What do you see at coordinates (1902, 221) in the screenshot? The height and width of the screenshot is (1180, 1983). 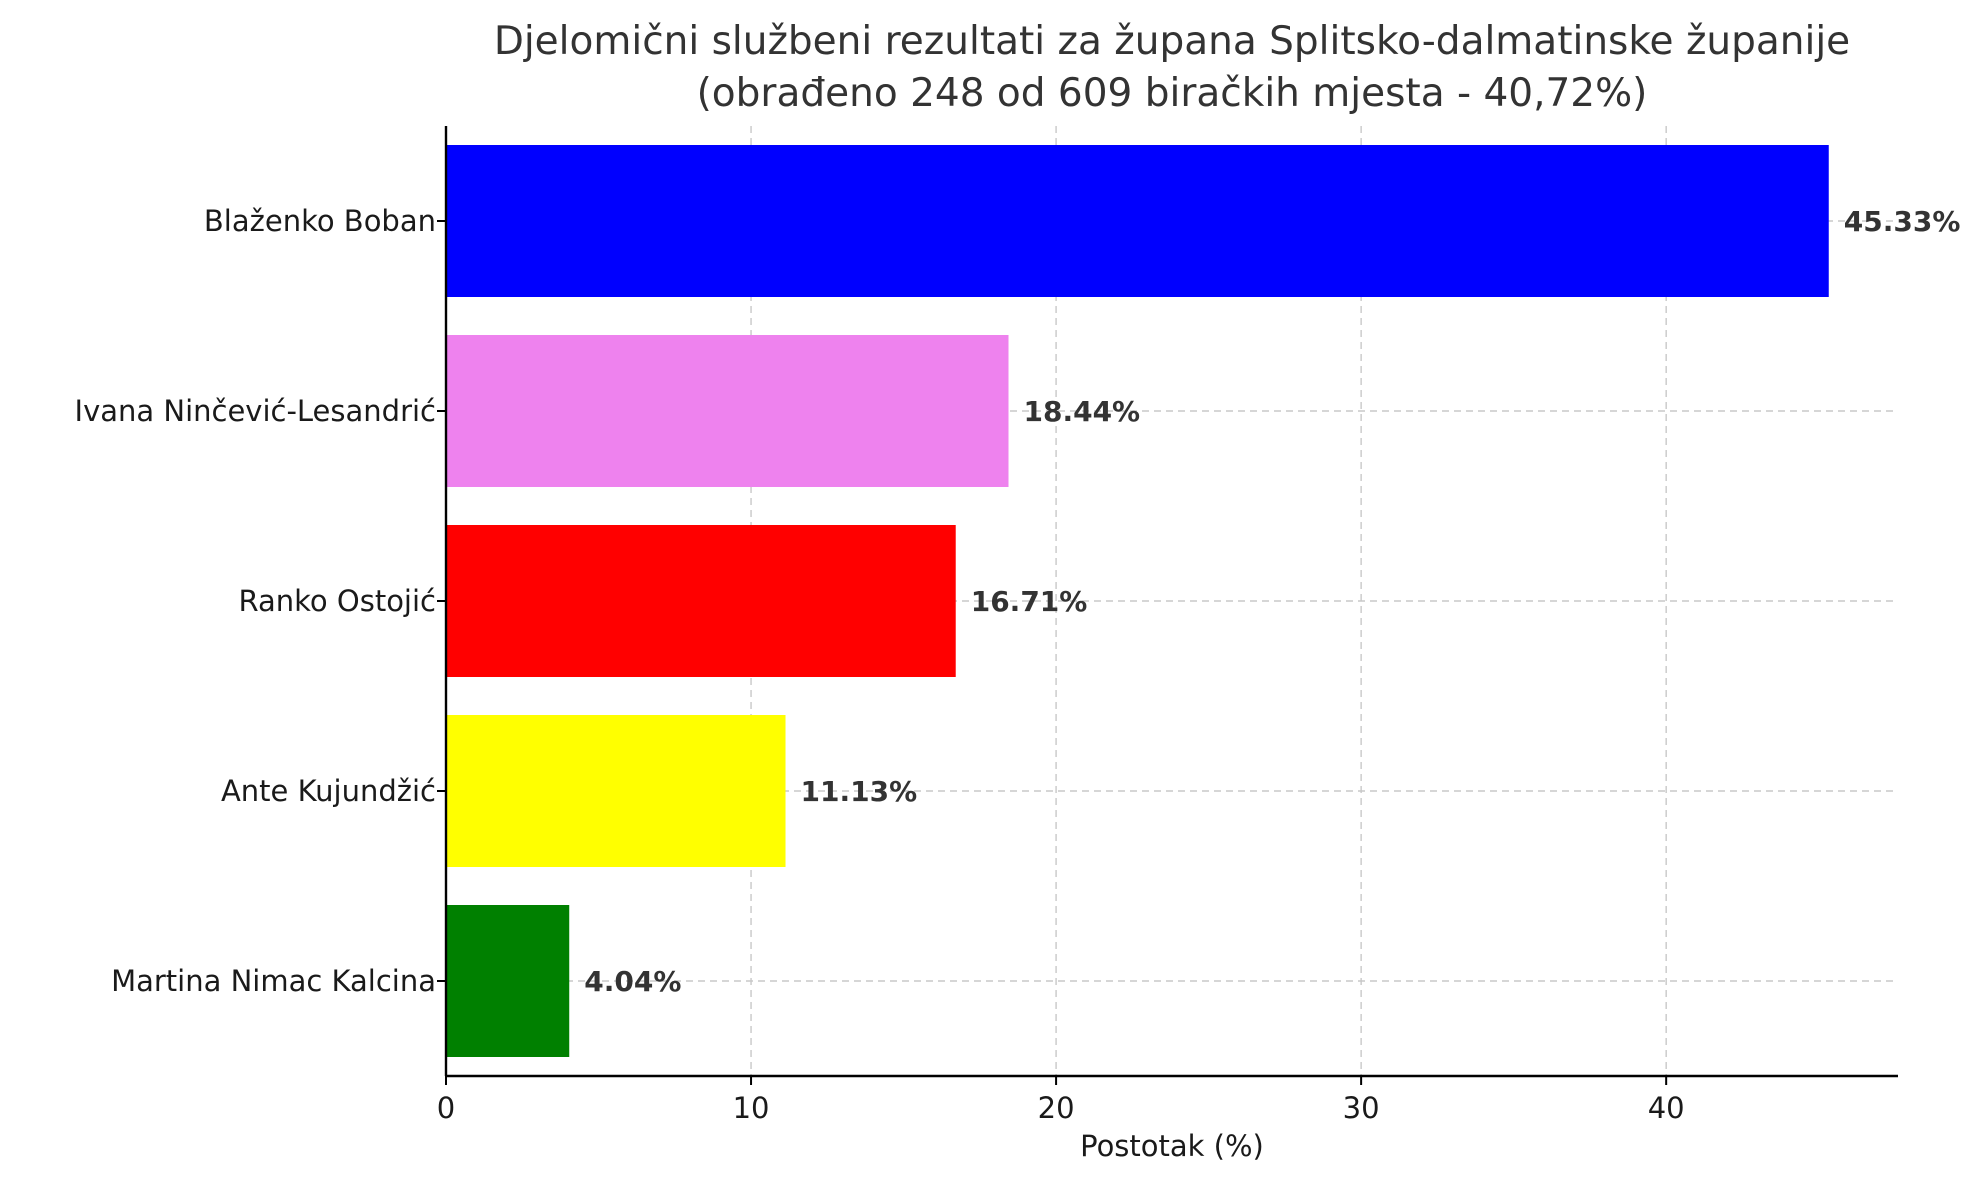 I see `data-label: 45.33%` at bounding box center [1902, 221].